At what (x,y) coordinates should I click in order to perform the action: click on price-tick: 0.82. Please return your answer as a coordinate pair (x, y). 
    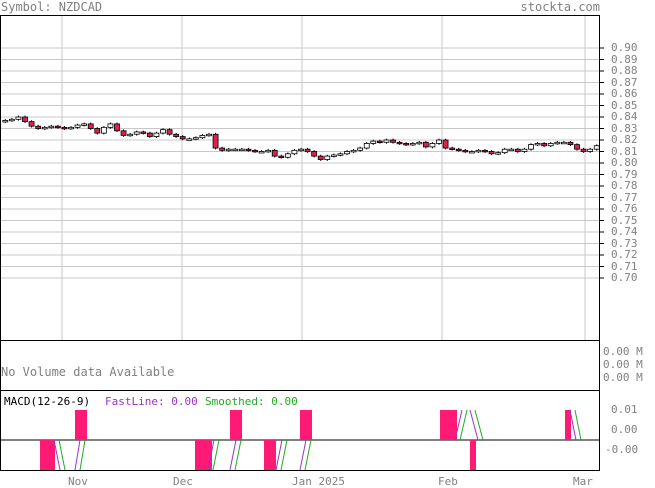
    Looking at the image, I should click on (624, 139).